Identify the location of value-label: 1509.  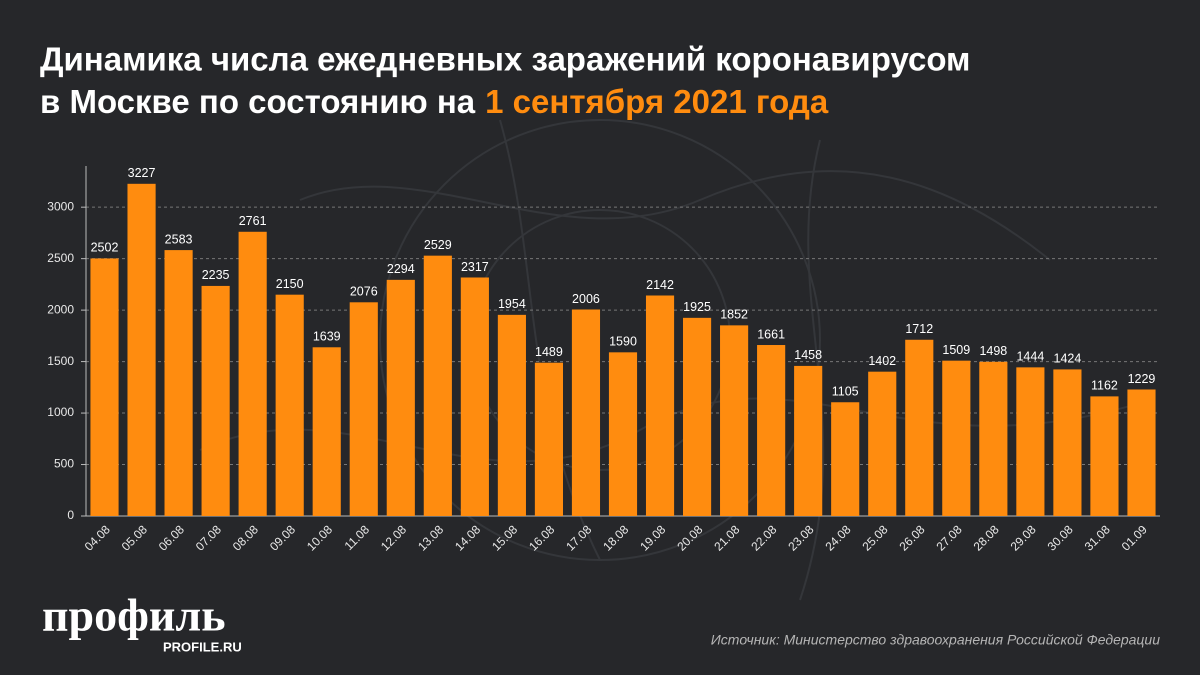
(956, 350).